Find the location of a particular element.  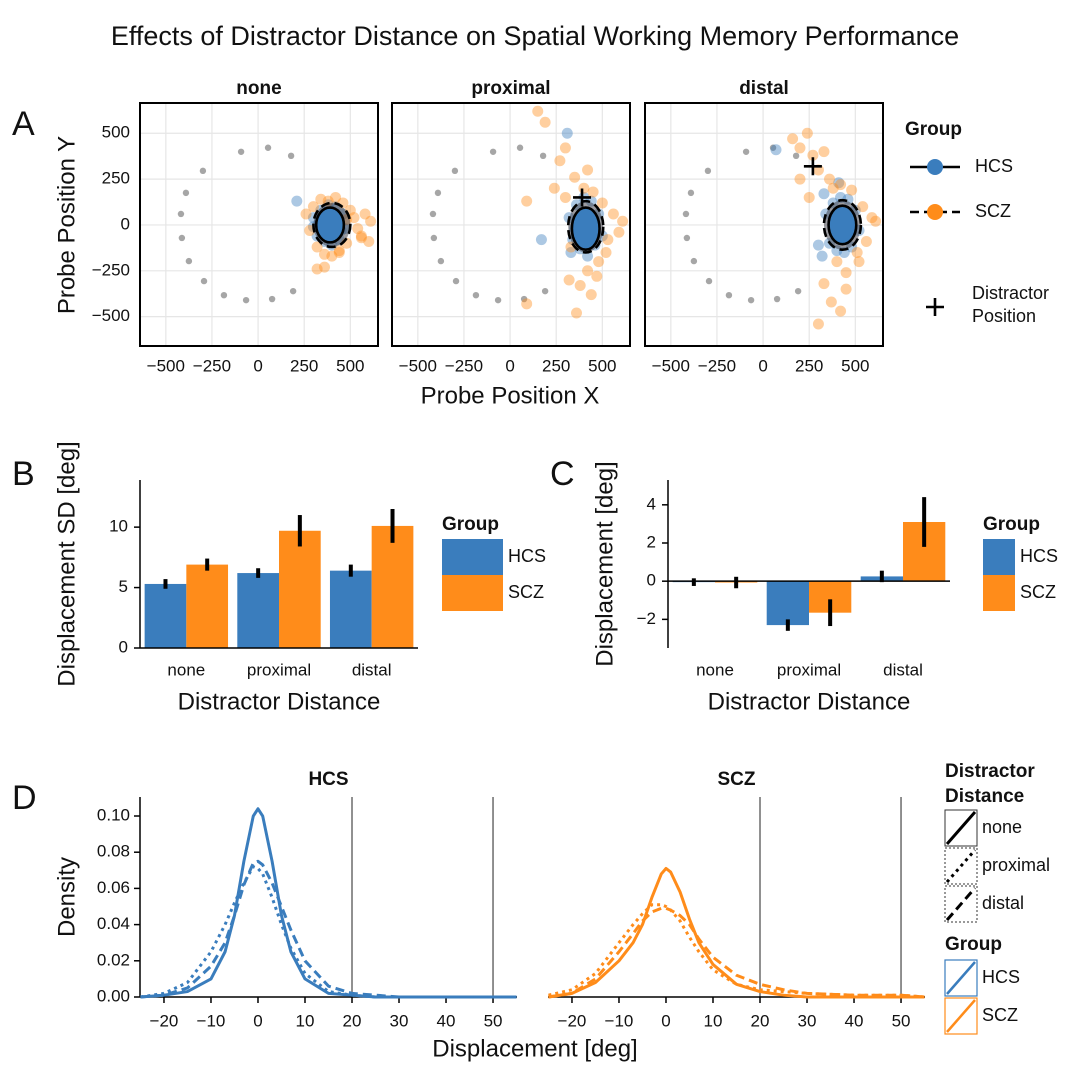

x-tick-label: 50 is located at coordinates (493, 1020).